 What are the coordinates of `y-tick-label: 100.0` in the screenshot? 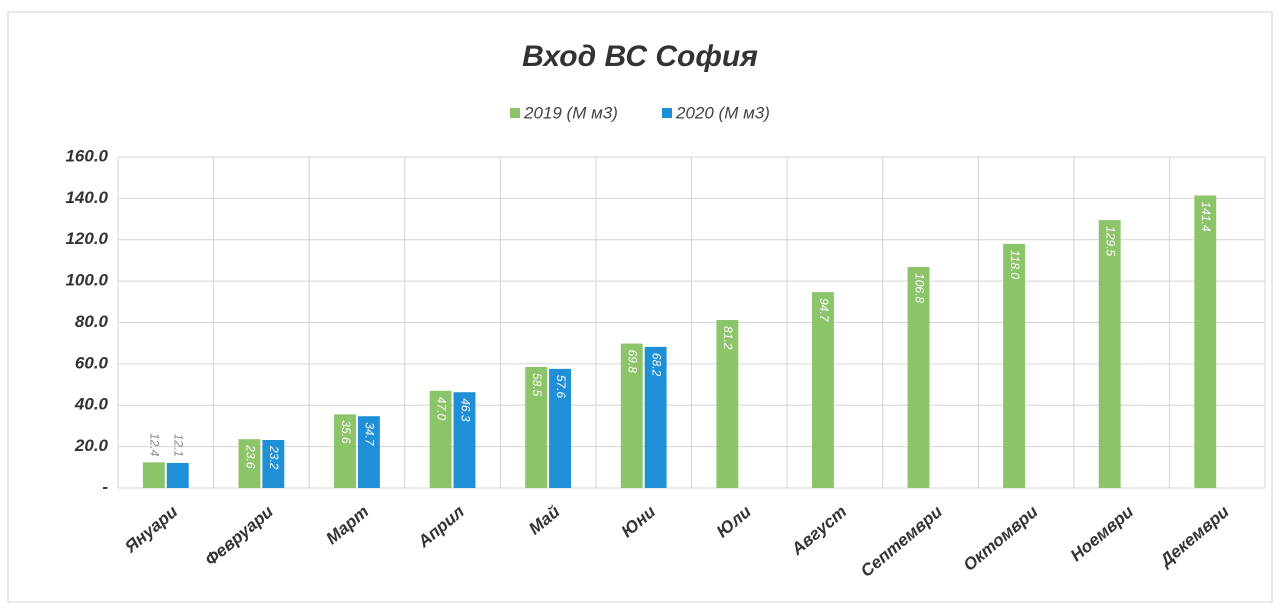 It's located at (86, 280).